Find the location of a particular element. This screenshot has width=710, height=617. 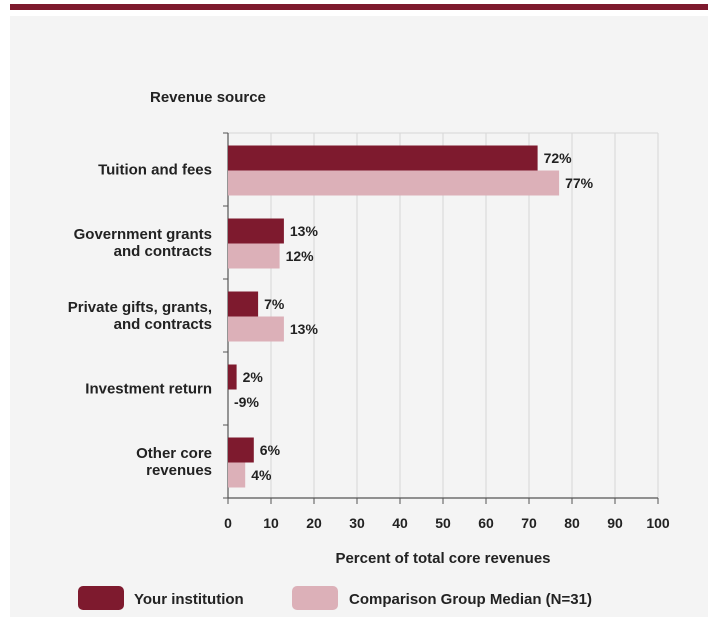

x-tick-label: 70 is located at coordinates (529, 523).